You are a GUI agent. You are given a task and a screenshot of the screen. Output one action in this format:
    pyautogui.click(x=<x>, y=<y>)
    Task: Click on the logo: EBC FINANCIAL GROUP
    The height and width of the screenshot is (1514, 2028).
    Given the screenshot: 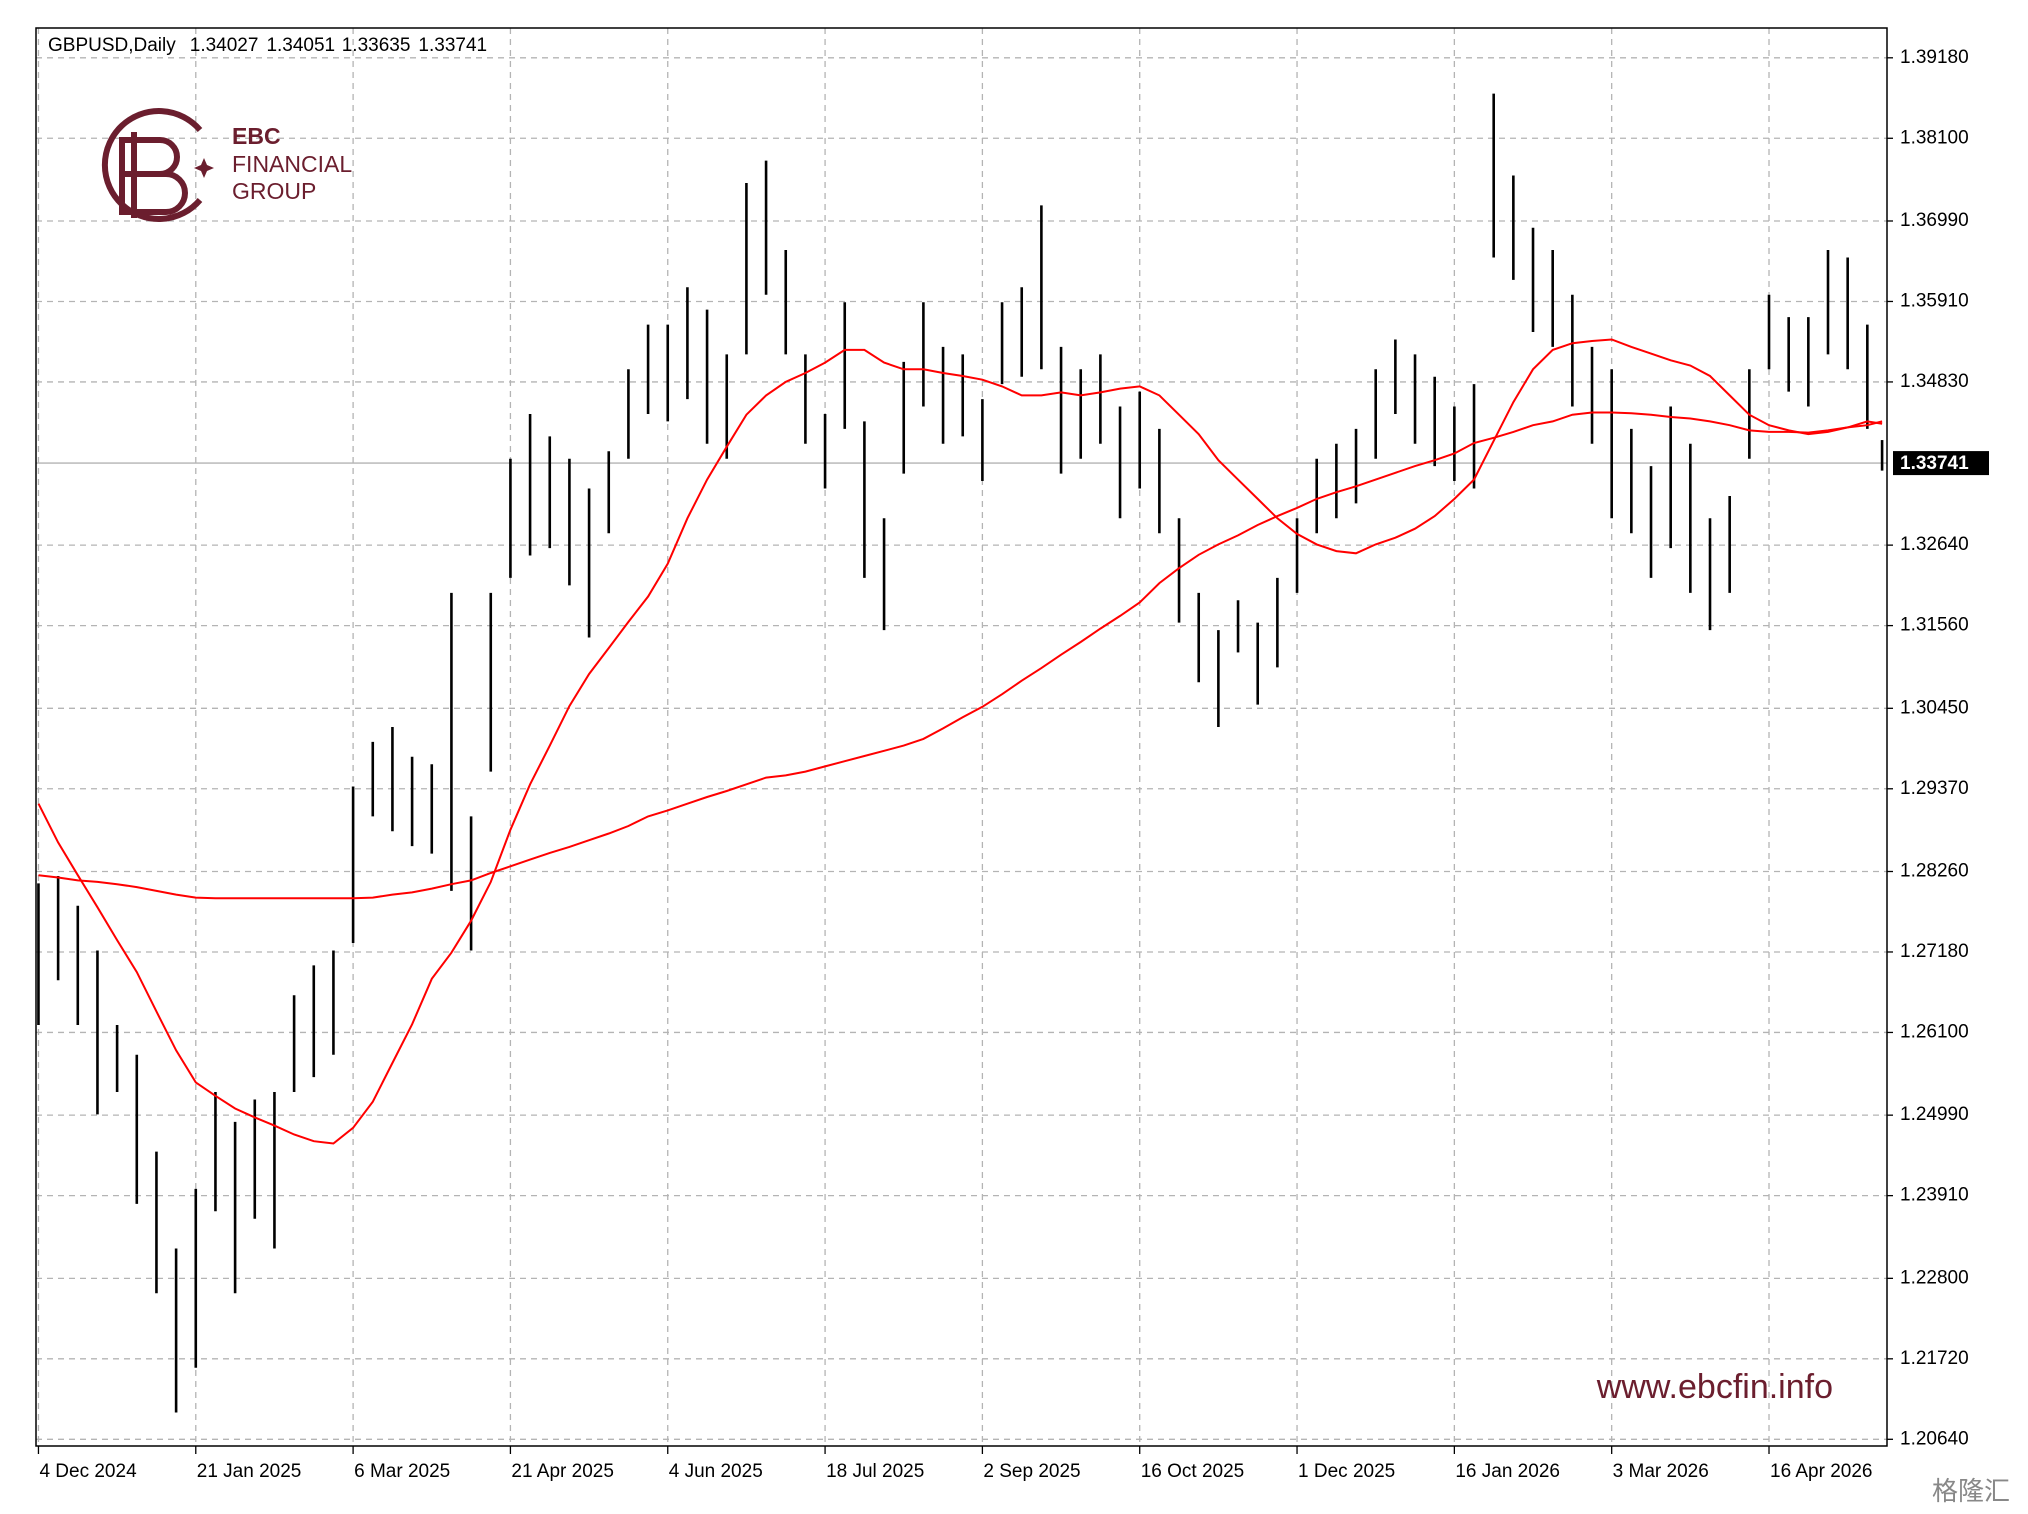 What is the action you would take?
    pyautogui.click(x=226, y=165)
    